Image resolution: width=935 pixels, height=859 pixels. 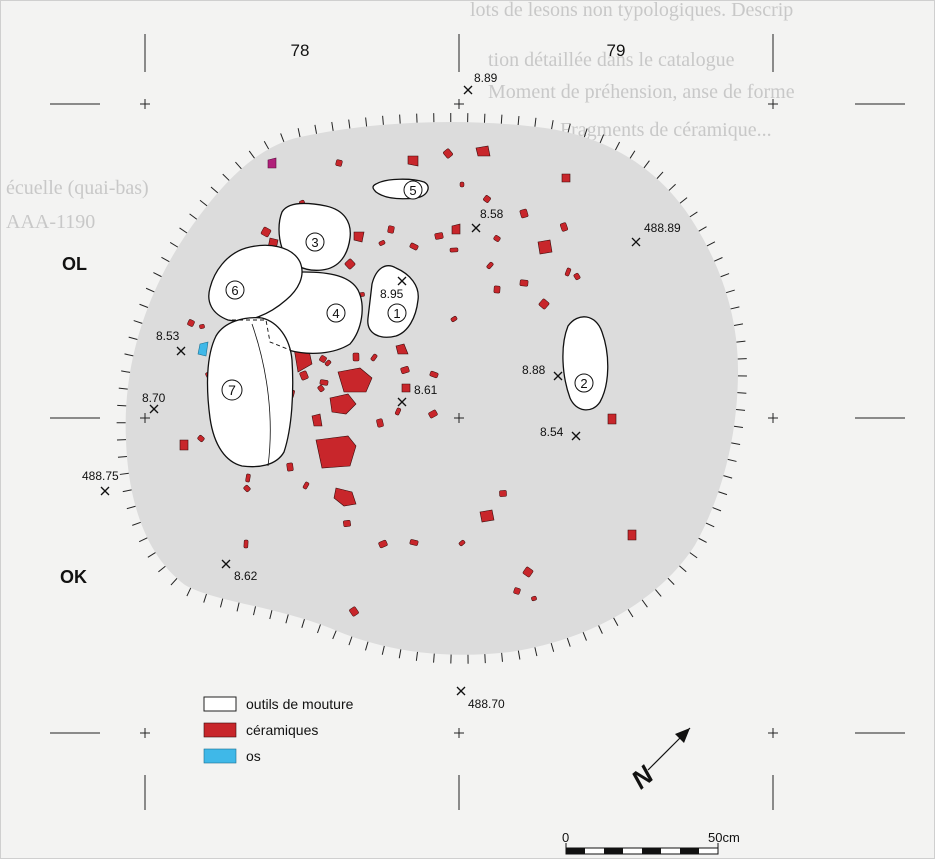 I want to click on svg-text: 8.53, so click(x=168, y=336).